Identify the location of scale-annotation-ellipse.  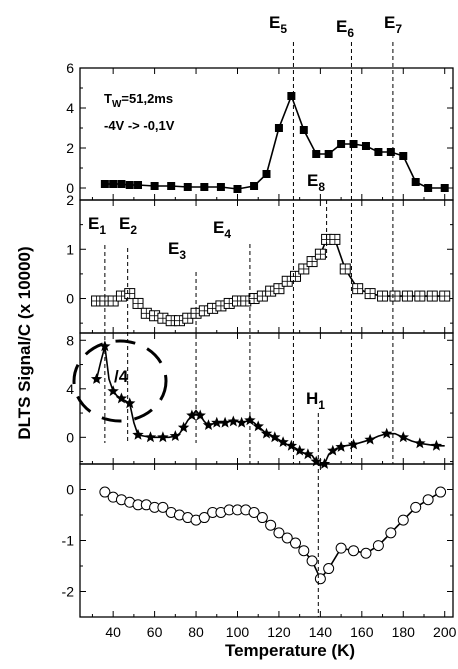
(120, 381).